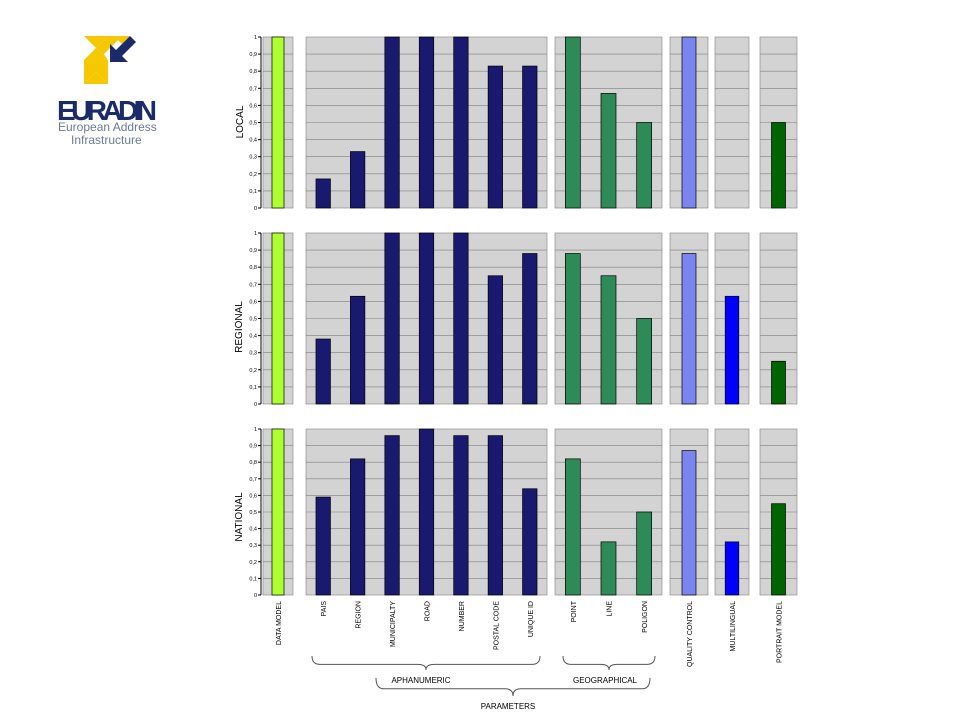  Describe the element at coordinates (496, 625) in the screenshot. I see `category-label: POSTAL CODE` at that location.